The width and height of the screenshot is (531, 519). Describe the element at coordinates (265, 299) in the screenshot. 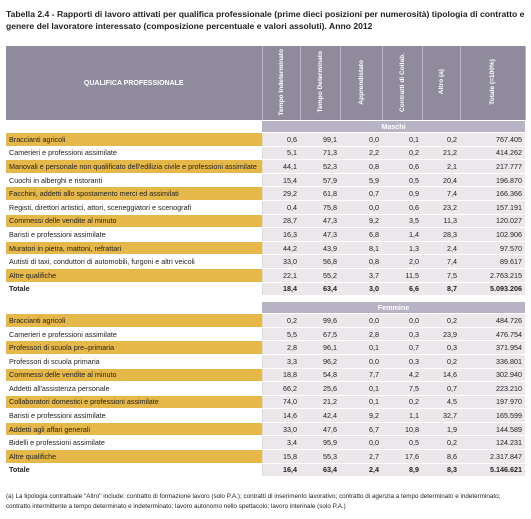

I see `spacer` at that location.